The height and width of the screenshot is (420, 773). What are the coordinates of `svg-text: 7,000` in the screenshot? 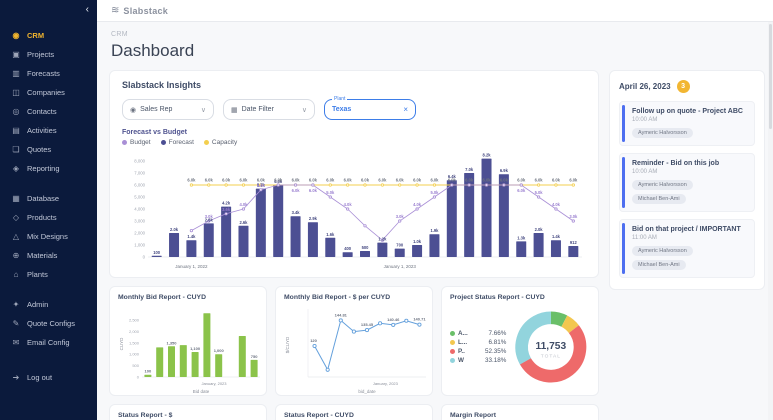 It's located at (139, 173).